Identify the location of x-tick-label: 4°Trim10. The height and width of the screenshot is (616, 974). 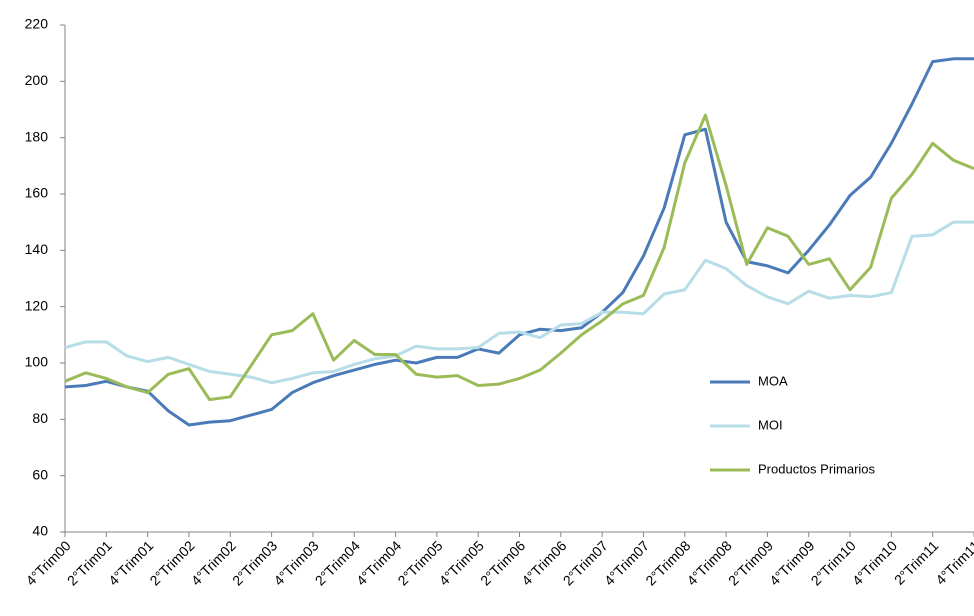
(874, 562).